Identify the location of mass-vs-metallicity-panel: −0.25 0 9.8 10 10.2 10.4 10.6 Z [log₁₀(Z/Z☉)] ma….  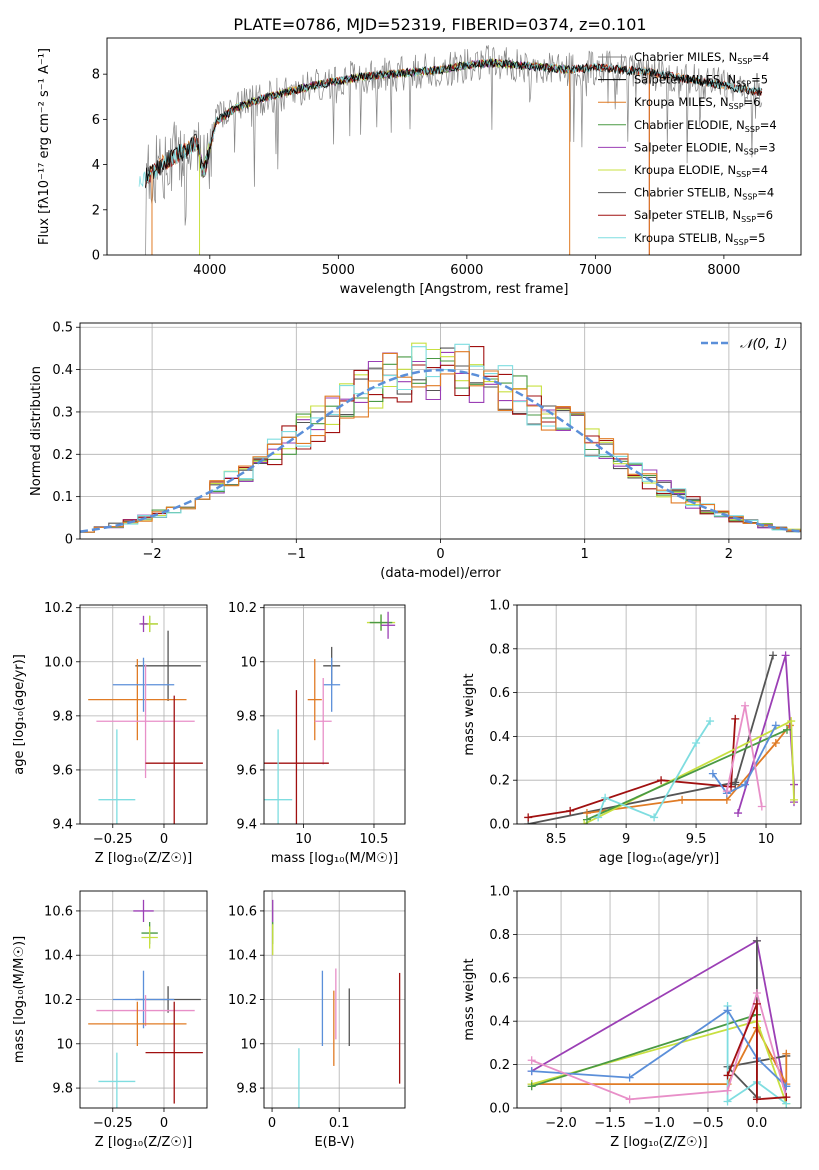
(110, 1020).